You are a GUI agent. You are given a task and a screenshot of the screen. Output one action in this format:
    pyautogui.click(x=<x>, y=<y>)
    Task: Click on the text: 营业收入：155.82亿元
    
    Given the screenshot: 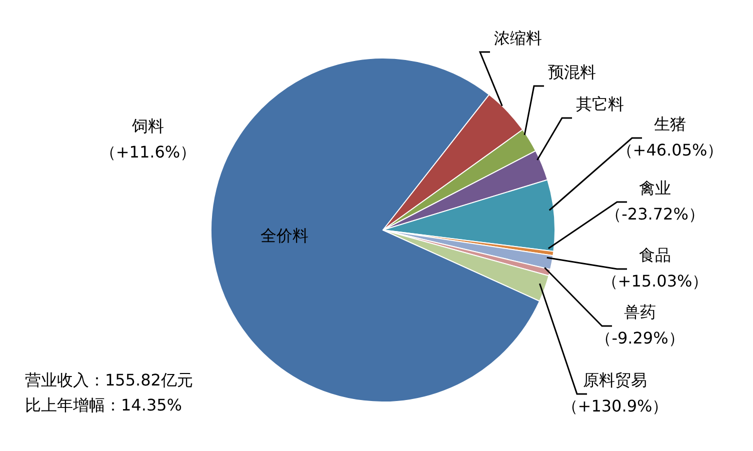 What is the action you would take?
    pyautogui.click(x=109, y=380)
    